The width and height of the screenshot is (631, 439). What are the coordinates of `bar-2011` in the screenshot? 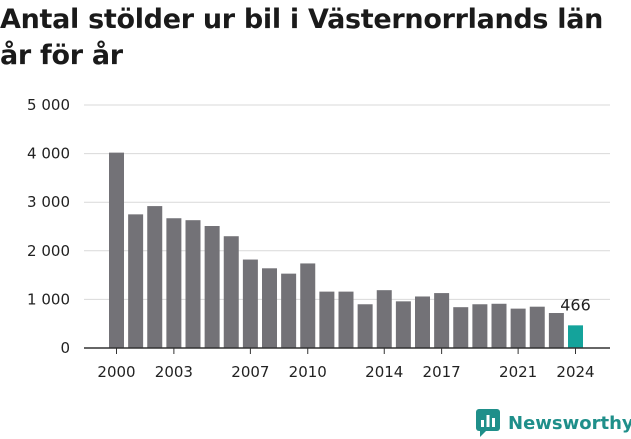 It's located at (327, 319).